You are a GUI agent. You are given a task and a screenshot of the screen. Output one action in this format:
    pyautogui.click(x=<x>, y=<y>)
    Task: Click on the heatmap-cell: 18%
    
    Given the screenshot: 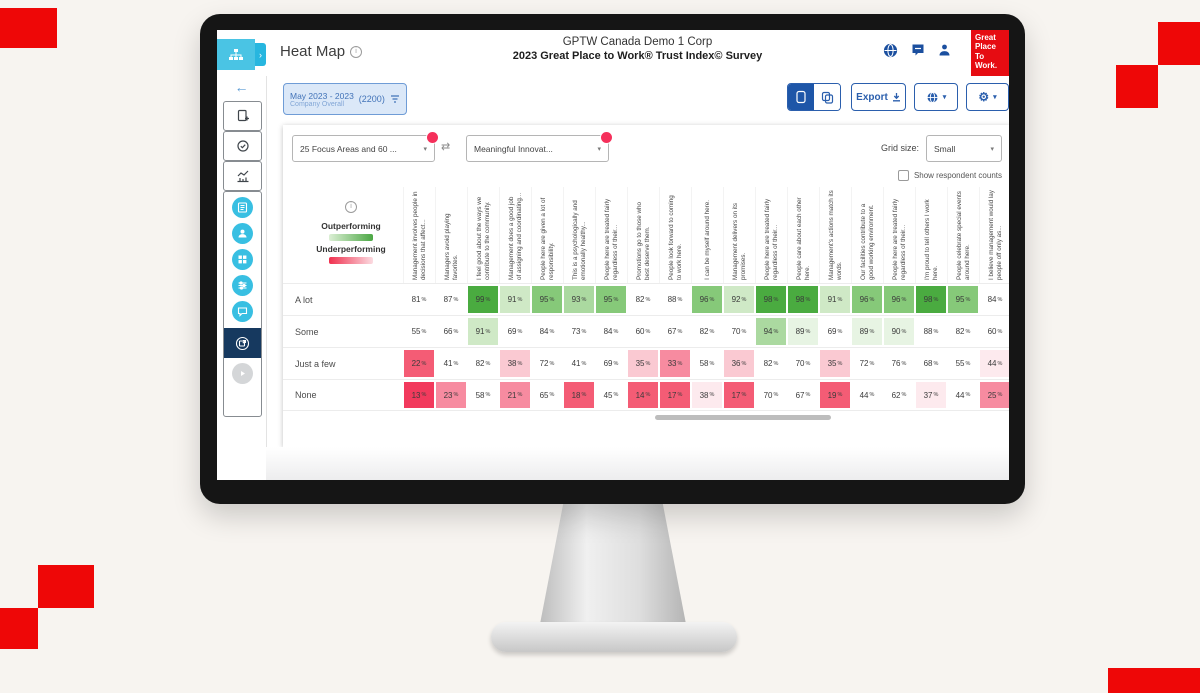 What is the action you would take?
    pyautogui.click(x=579, y=395)
    